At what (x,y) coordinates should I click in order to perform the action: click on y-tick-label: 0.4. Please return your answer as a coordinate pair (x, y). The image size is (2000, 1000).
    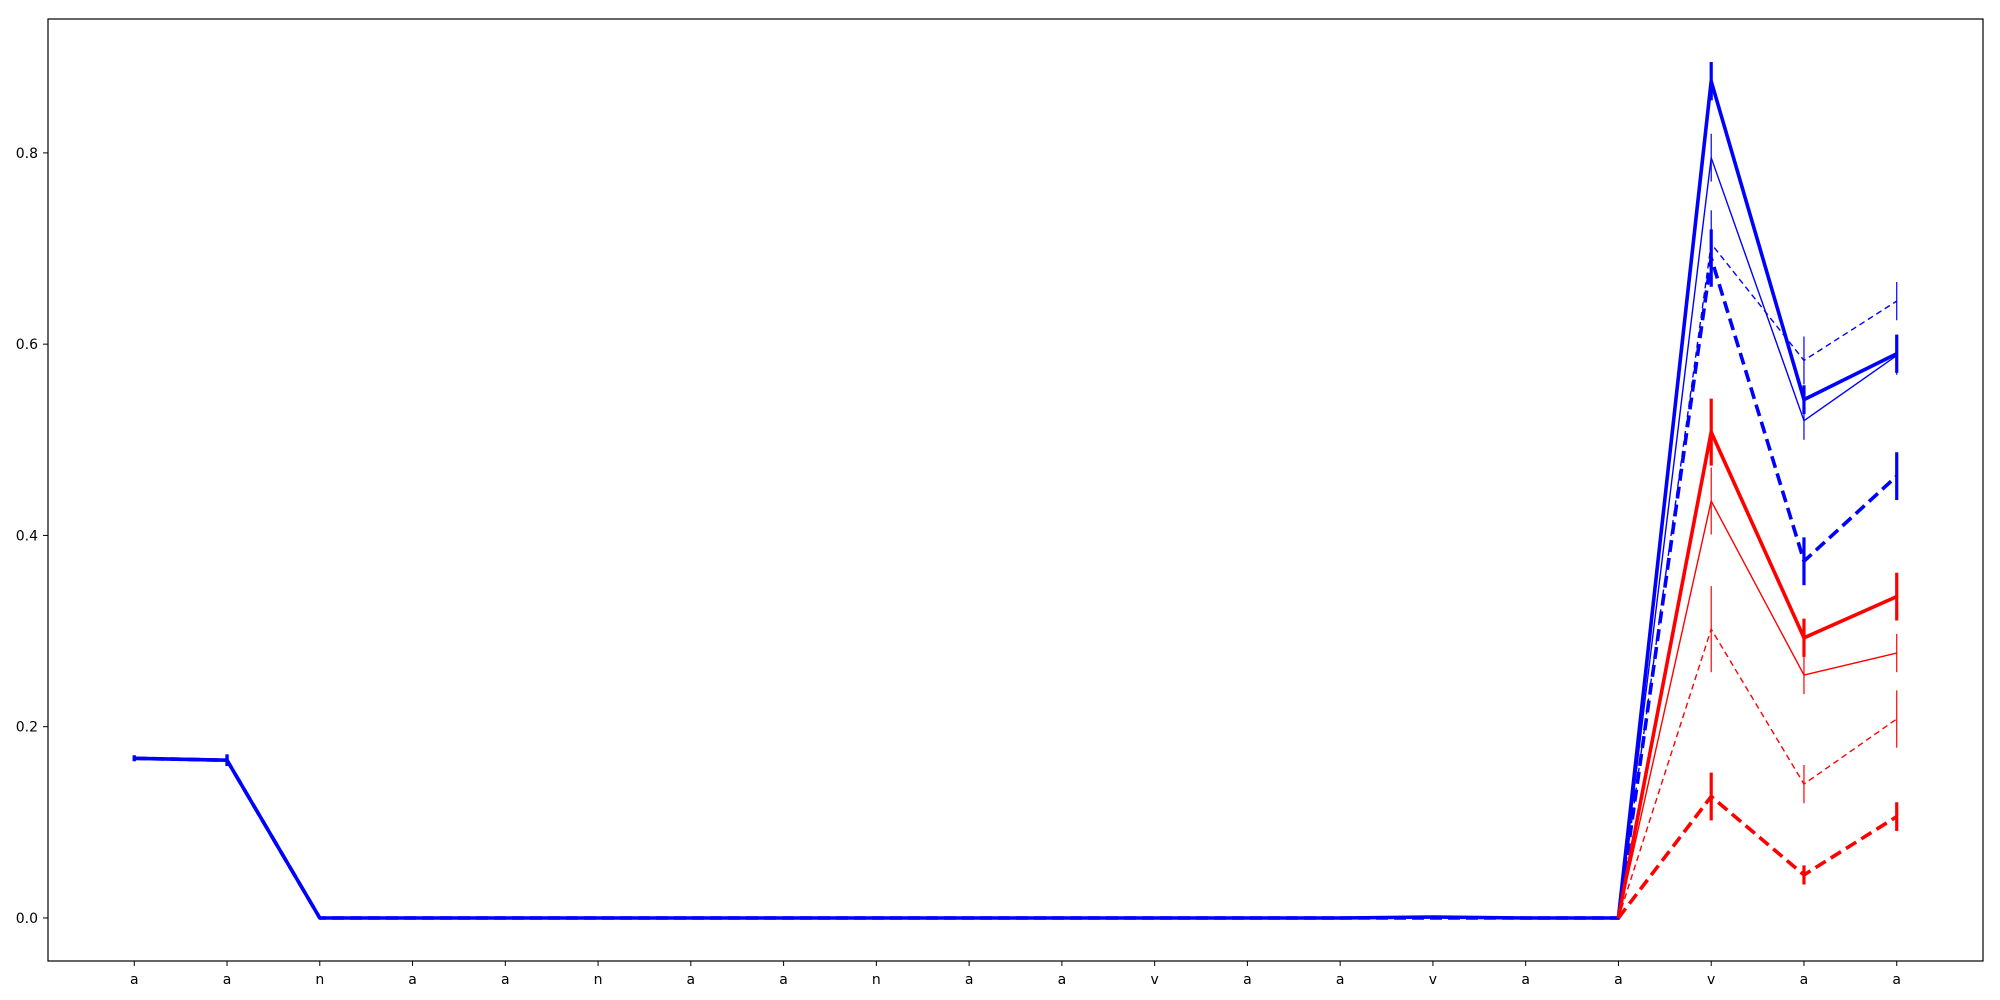
    Looking at the image, I should click on (27, 536).